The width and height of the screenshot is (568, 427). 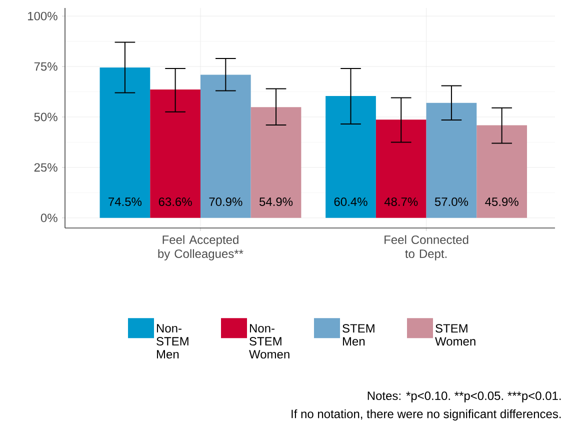 What do you see at coordinates (269, 341) in the screenshot?
I see `legend-label: Non-STEM Women` at bounding box center [269, 341].